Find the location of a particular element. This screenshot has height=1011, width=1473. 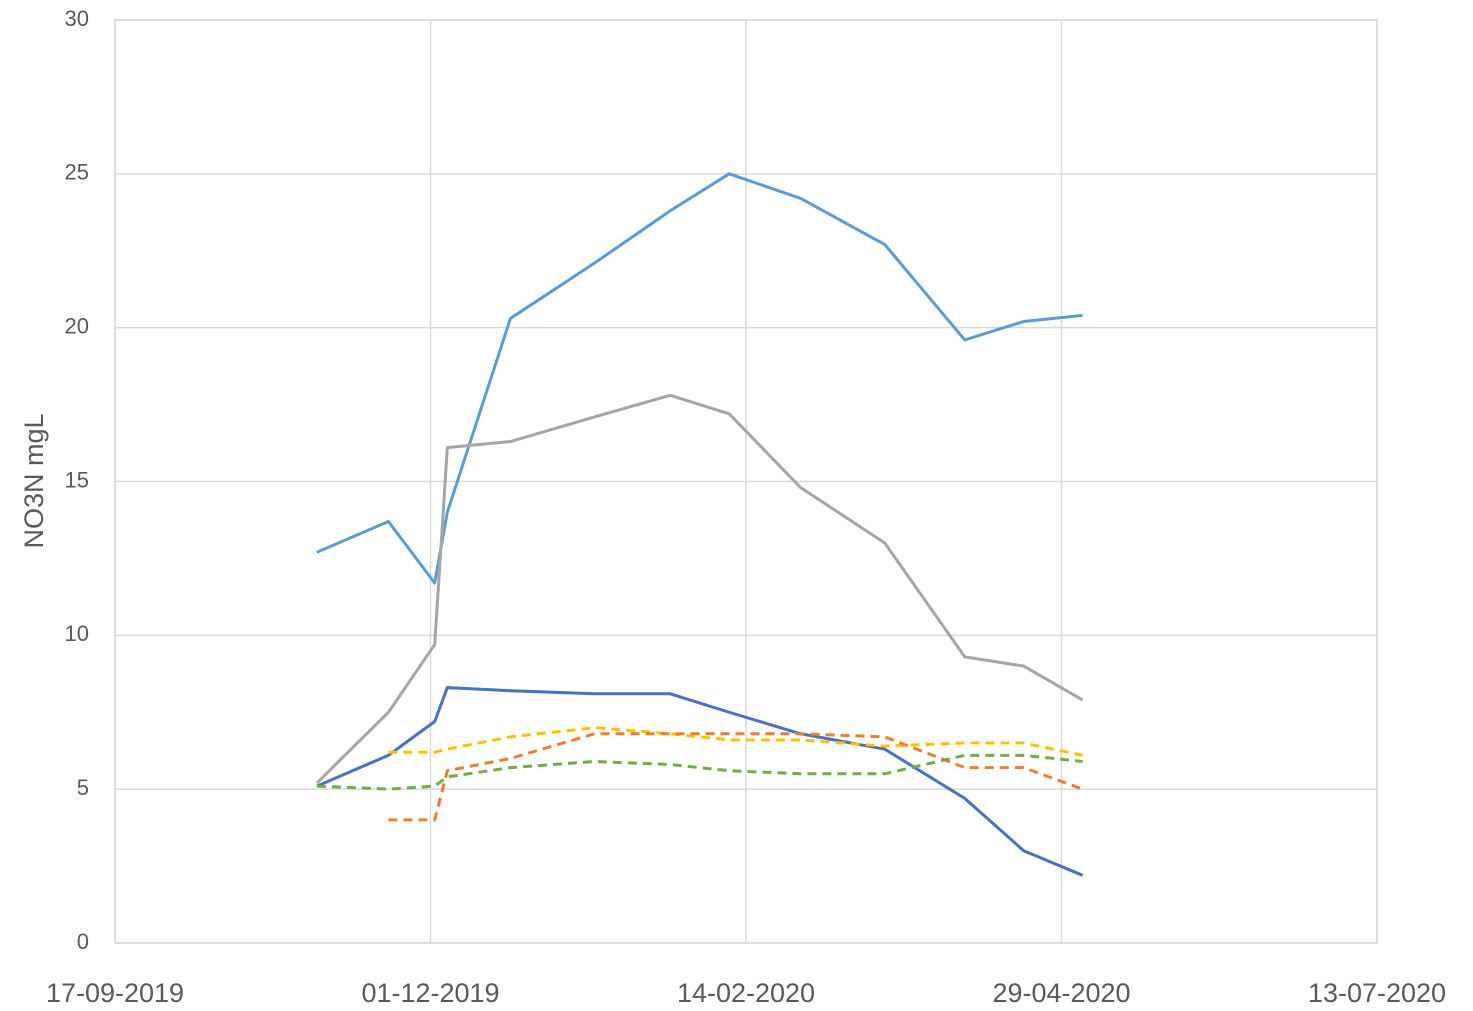

y-tick-label: 5 is located at coordinates (83, 787).